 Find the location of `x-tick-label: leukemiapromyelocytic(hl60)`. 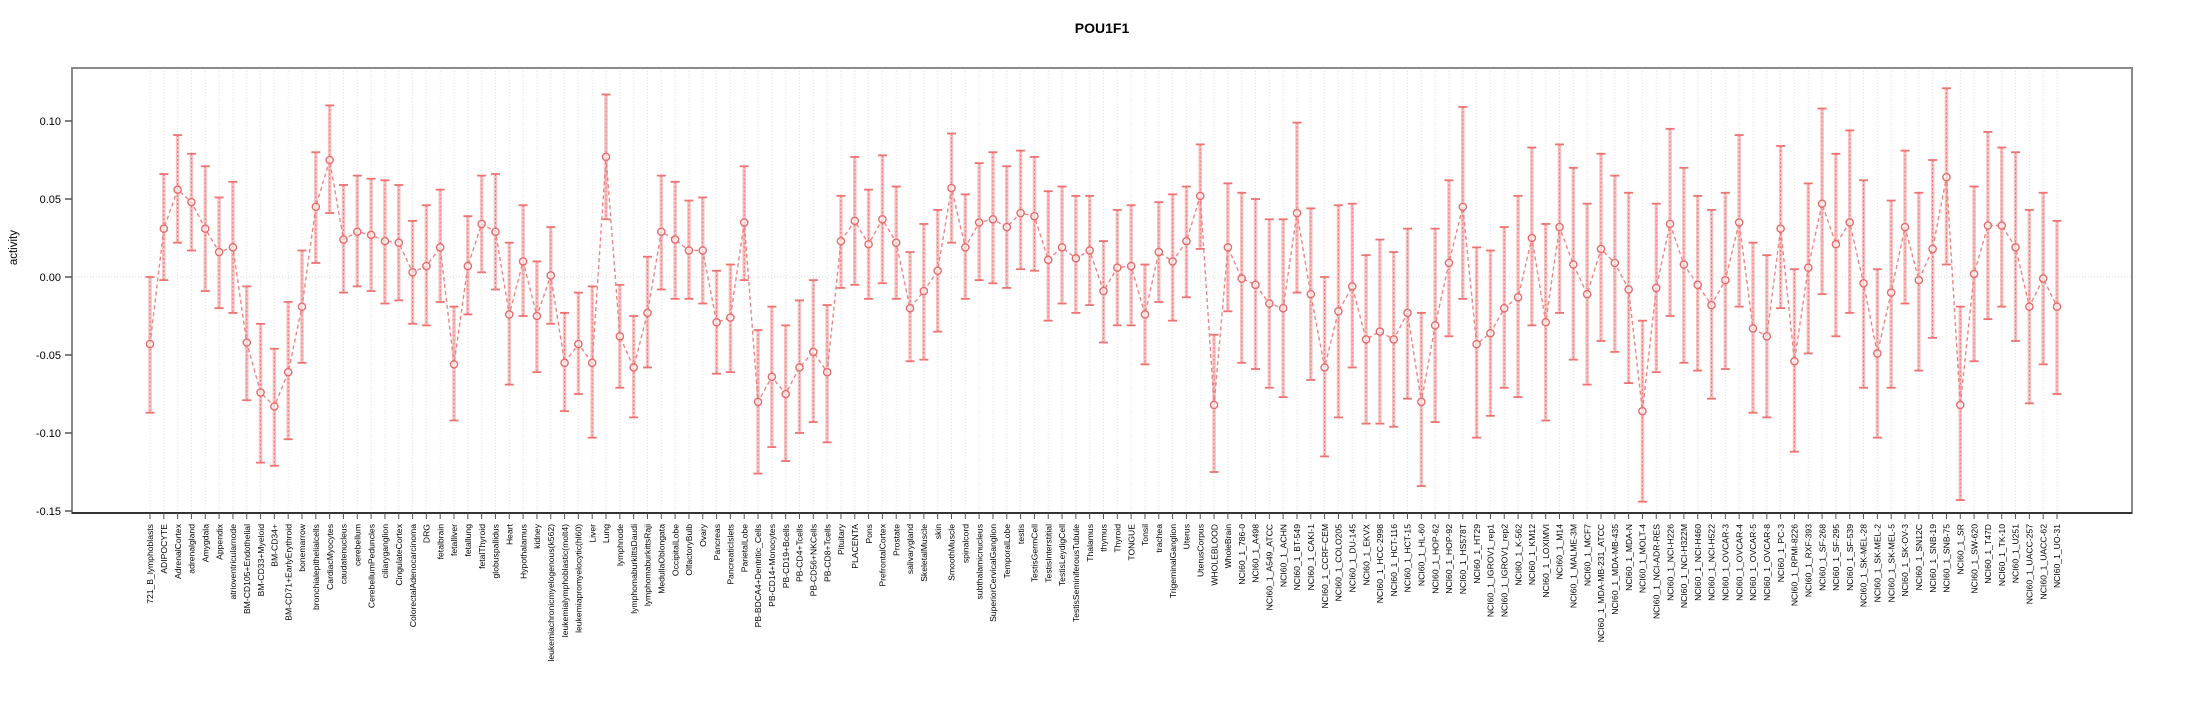

x-tick-label: leukemiapromyelocytic(hl60) is located at coordinates (579, 578).